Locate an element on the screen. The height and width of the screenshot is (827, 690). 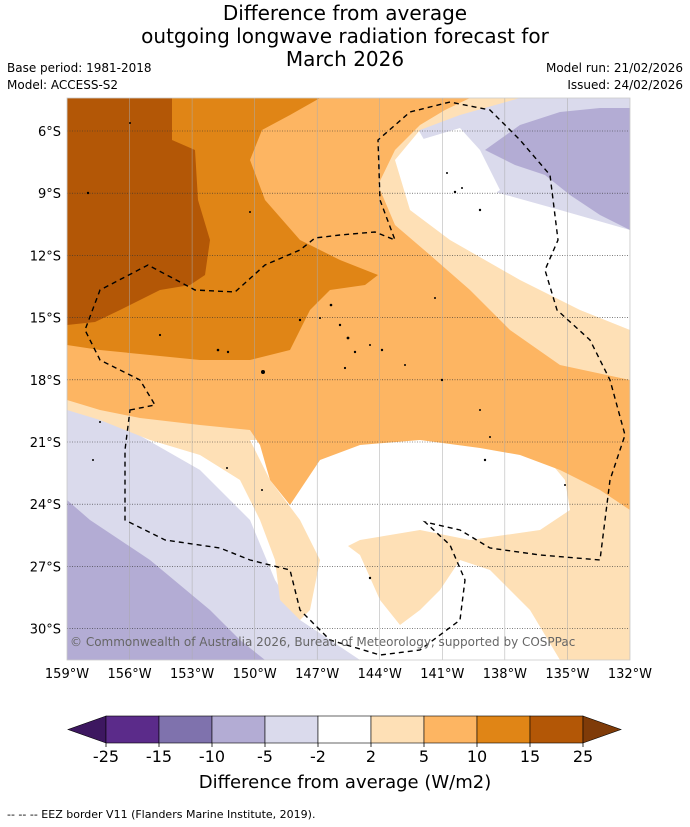
lon-label: 144°W is located at coordinates (380, 674).